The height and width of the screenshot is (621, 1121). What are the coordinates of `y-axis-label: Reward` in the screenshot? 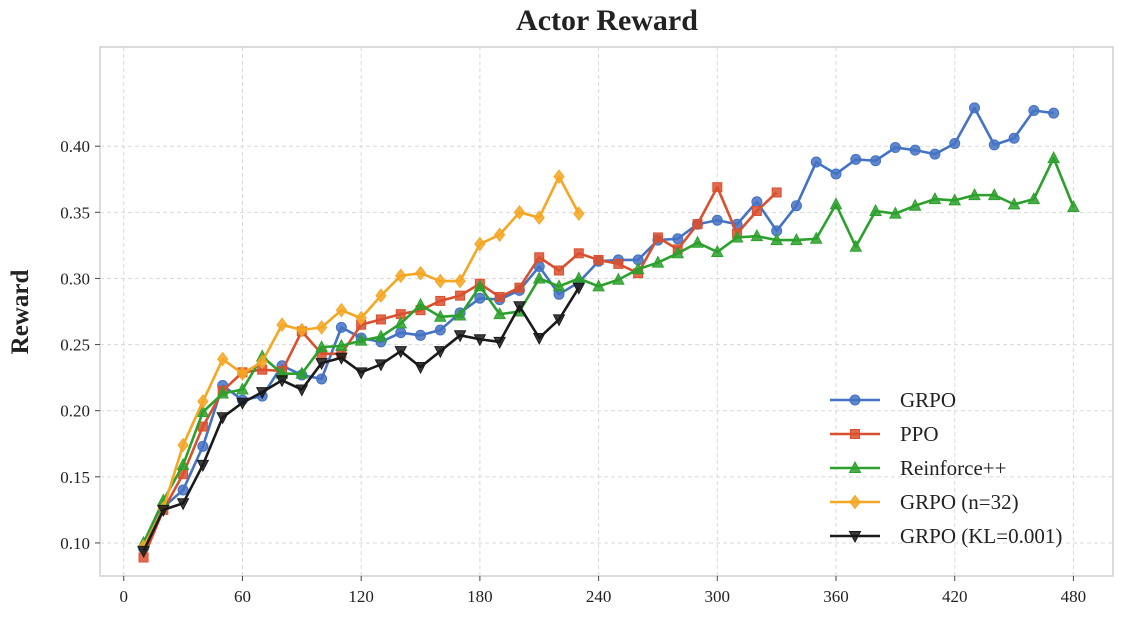 It's located at (20, 312).